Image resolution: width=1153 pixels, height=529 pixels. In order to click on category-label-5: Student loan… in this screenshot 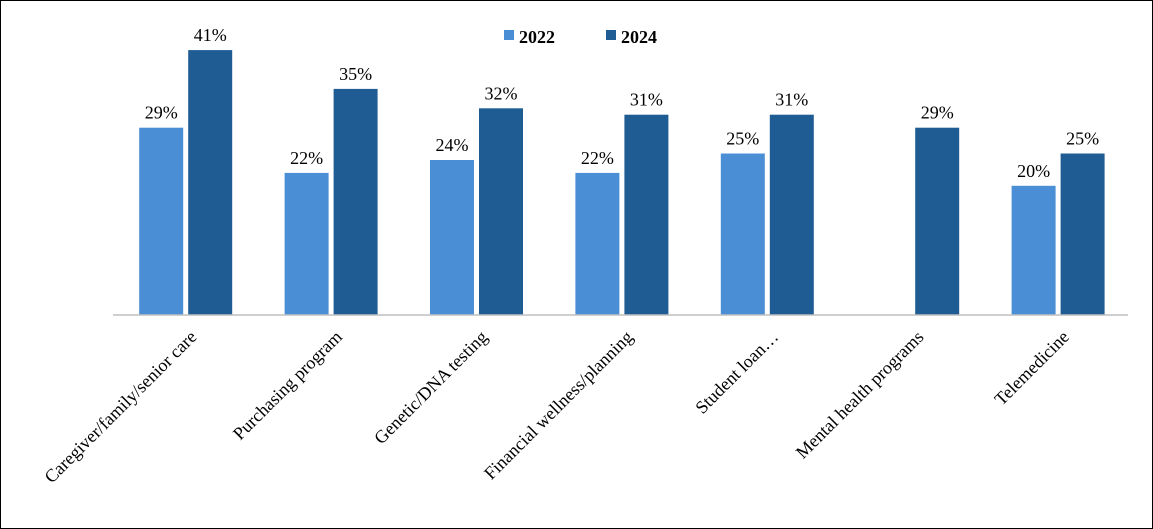, I will do `click(736, 372)`.